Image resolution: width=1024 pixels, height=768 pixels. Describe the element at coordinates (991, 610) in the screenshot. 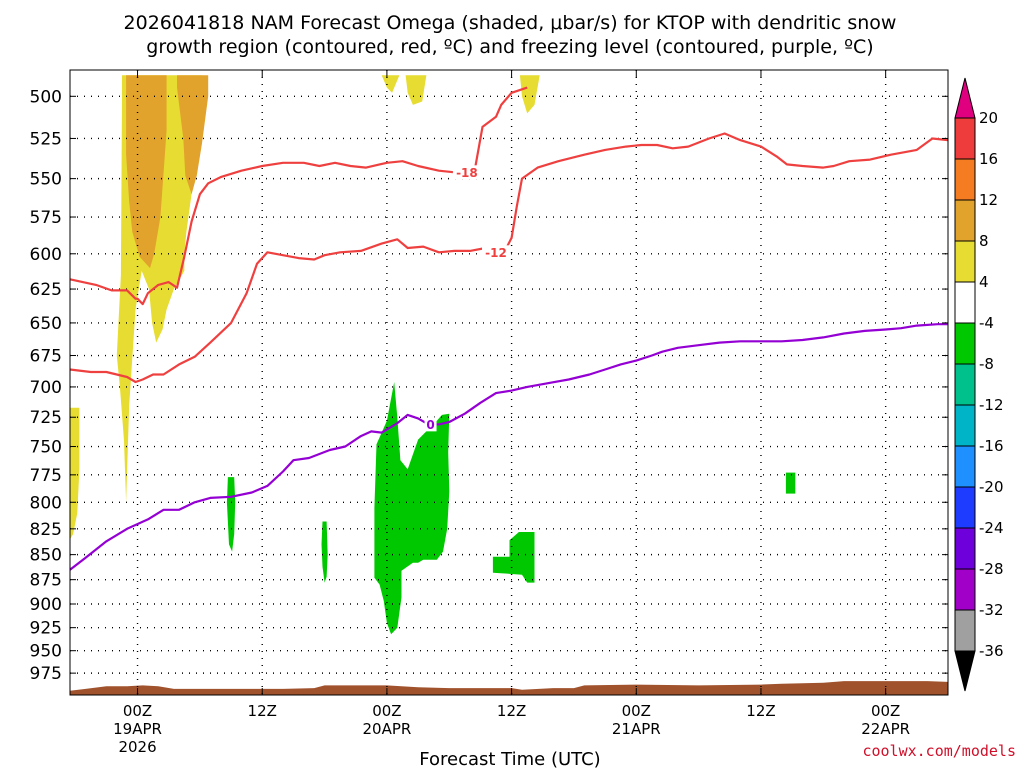

I see `colorbar-label: -32` at that location.